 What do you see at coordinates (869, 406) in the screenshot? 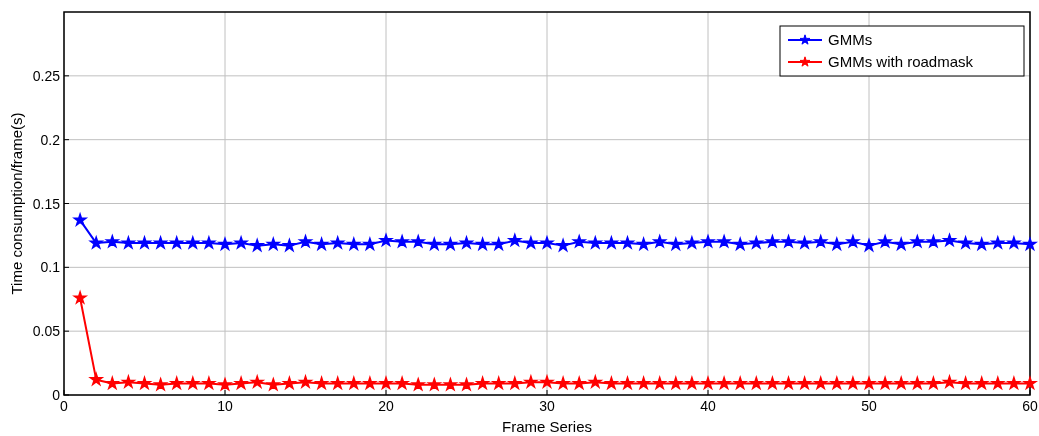
I see `x-tick-label: 50` at bounding box center [869, 406].